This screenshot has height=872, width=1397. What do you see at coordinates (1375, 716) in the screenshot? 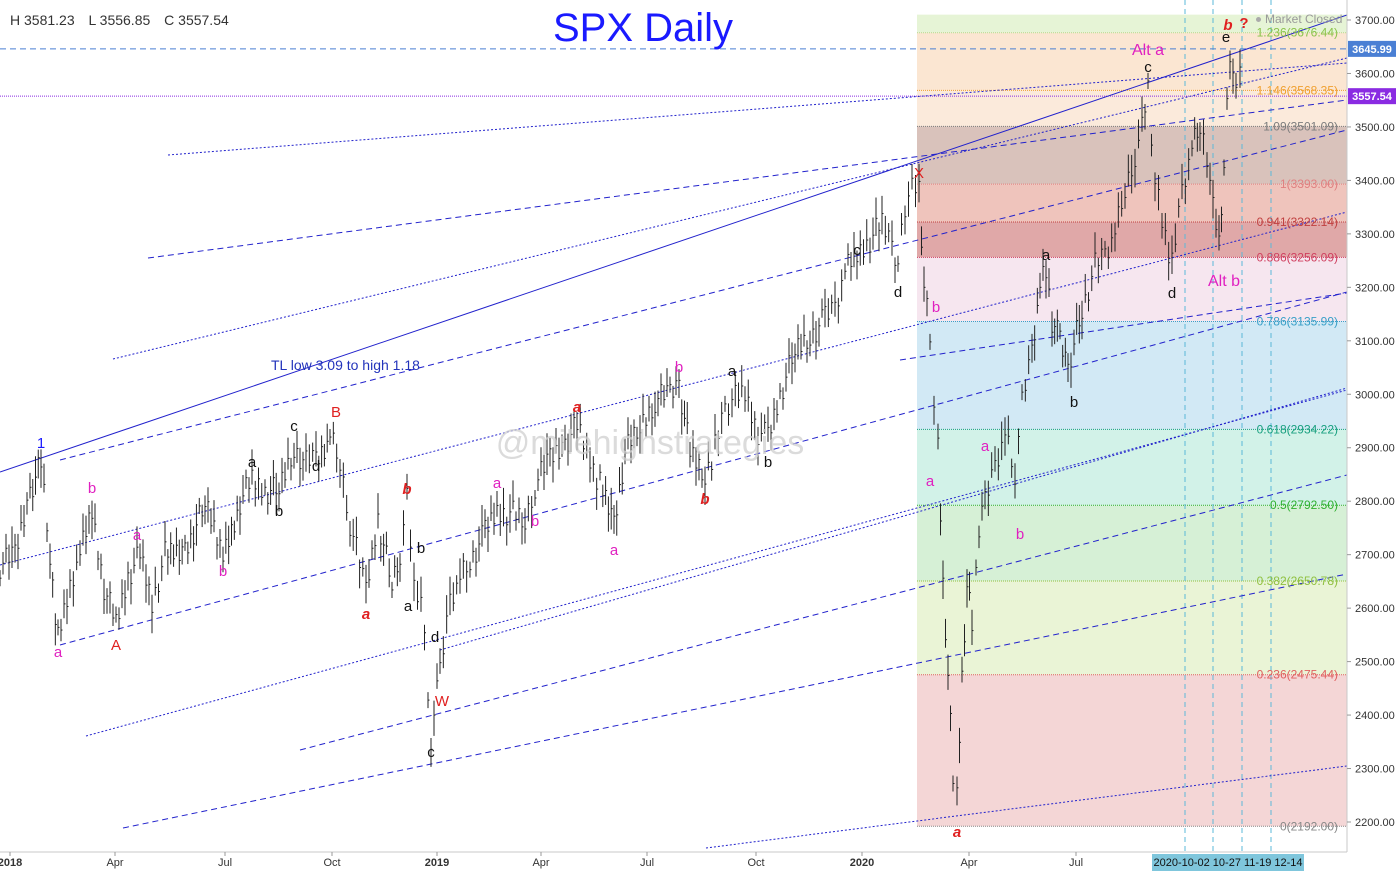
I see `y-tick-label: 2400.00` at bounding box center [1375, 716].